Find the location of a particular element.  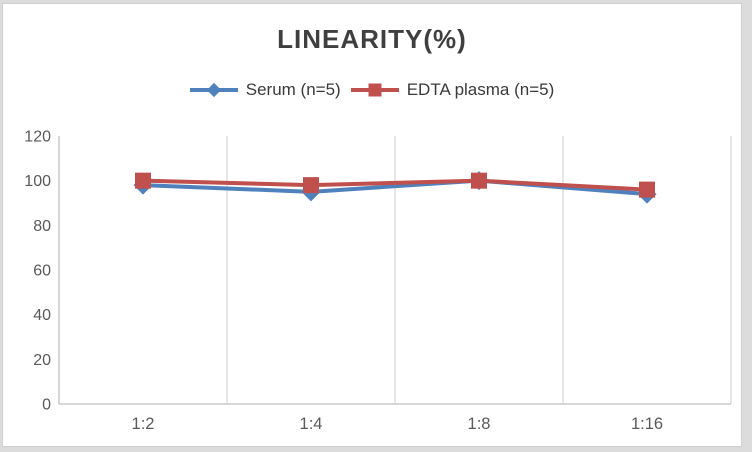

chart-title: LINEARITY(%) is located at coordinates (372, 39).